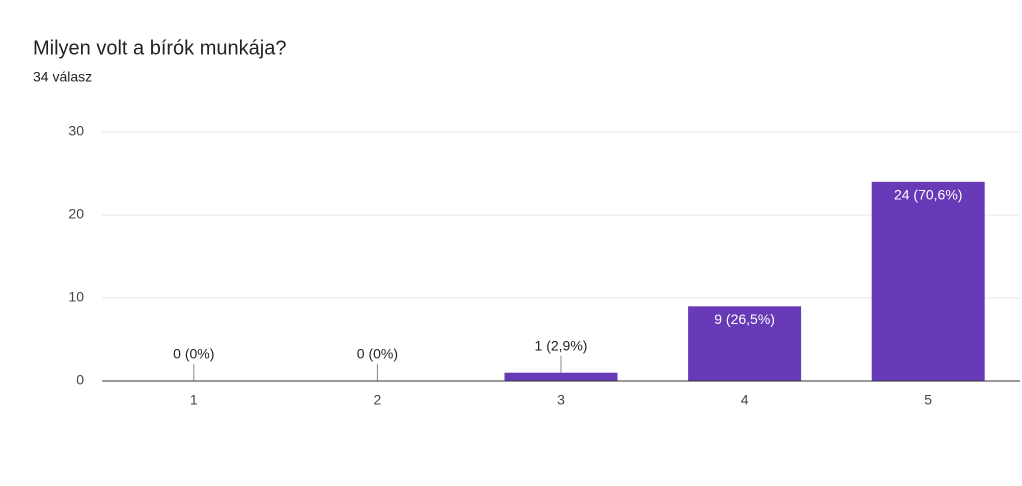 This screenshot has height=486, width=1022. I want to click on value-label: 1 (2,9%), so click(561, 345).